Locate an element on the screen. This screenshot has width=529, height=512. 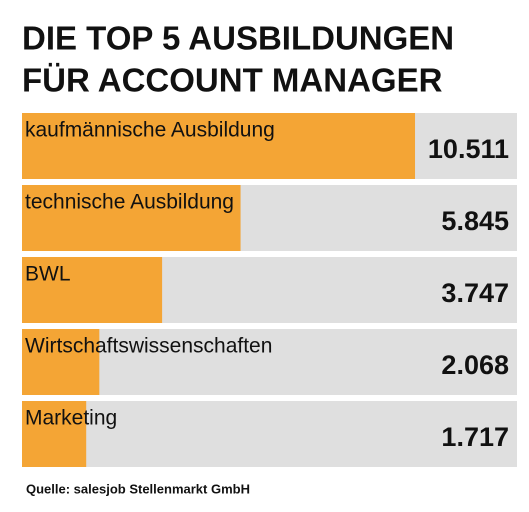
category-label: technische Ausbildung is located at coordinates (129, 202).